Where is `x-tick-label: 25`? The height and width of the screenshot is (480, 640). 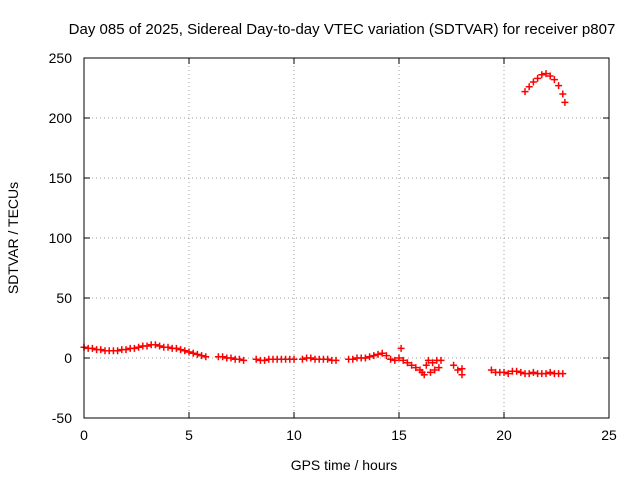 x-tick-label: 25 is located at coordinates (609, 435).